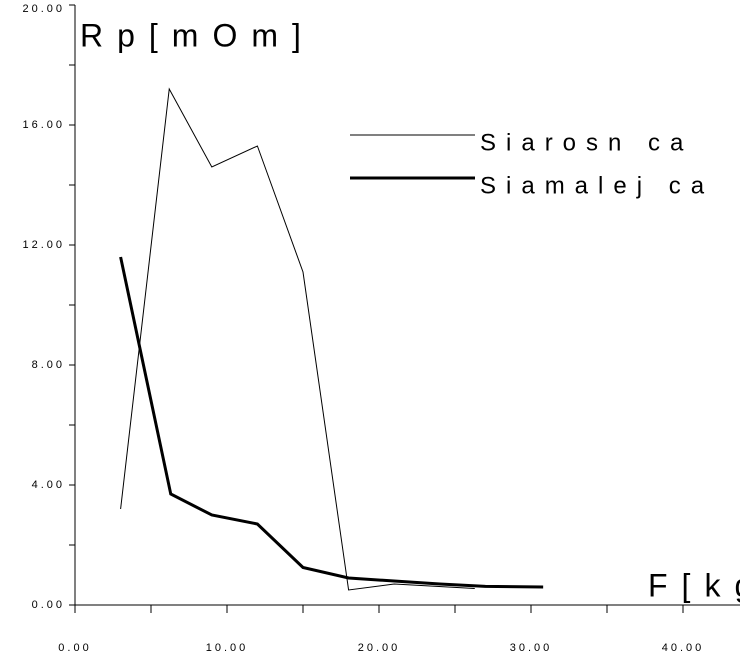 This screenshot has height=661, width=740. What do you see at coordinates (531, 648) in the screenshot?
I see `x-tick-label: 30.00` at bounding box center [531, 648].